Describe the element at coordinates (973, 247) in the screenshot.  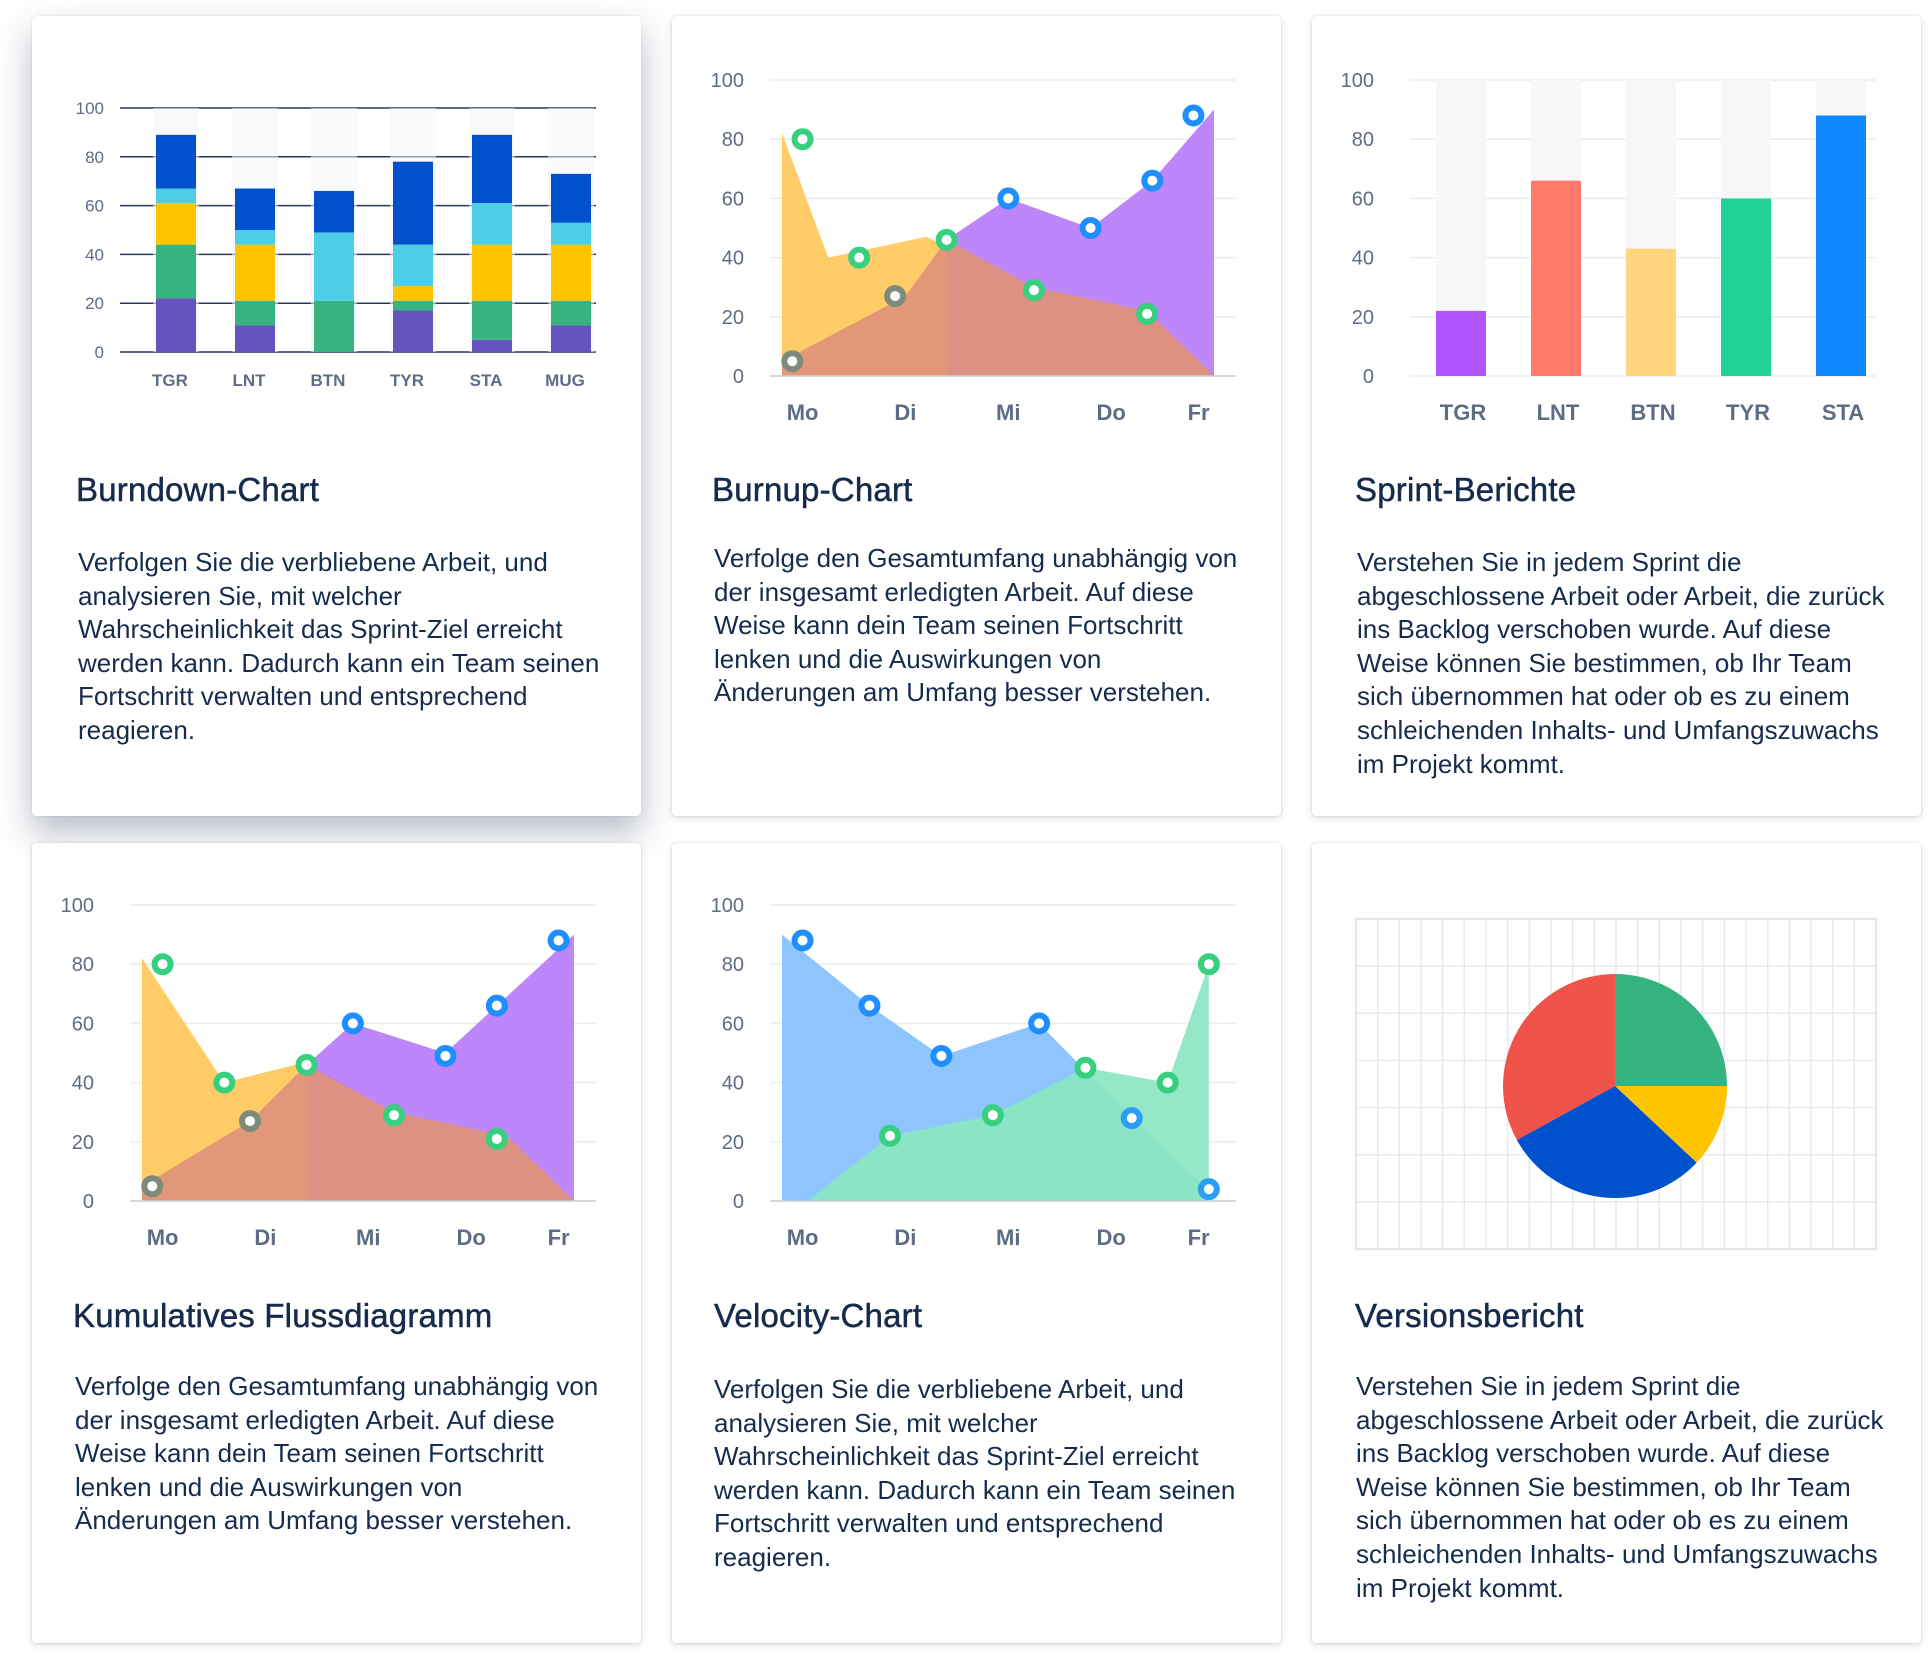
I see `burnup-chart-svg: 0 20 40 60 80 100 Mo Di Mi Do Fr` at that location.